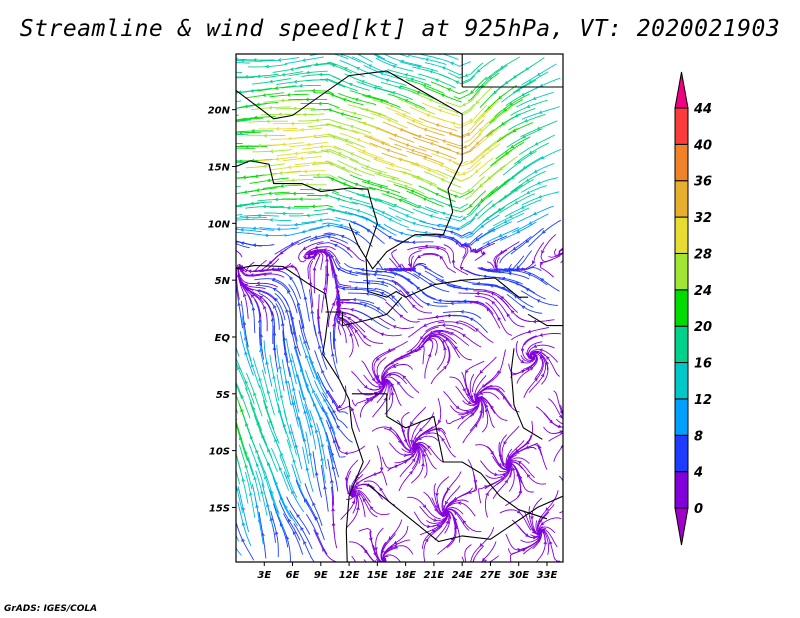 The image size is (800, 618). What do you see at coordinates (681, 381) in the screenshot?
I see `colorbar-swatch` at bounding box center [681, 381].